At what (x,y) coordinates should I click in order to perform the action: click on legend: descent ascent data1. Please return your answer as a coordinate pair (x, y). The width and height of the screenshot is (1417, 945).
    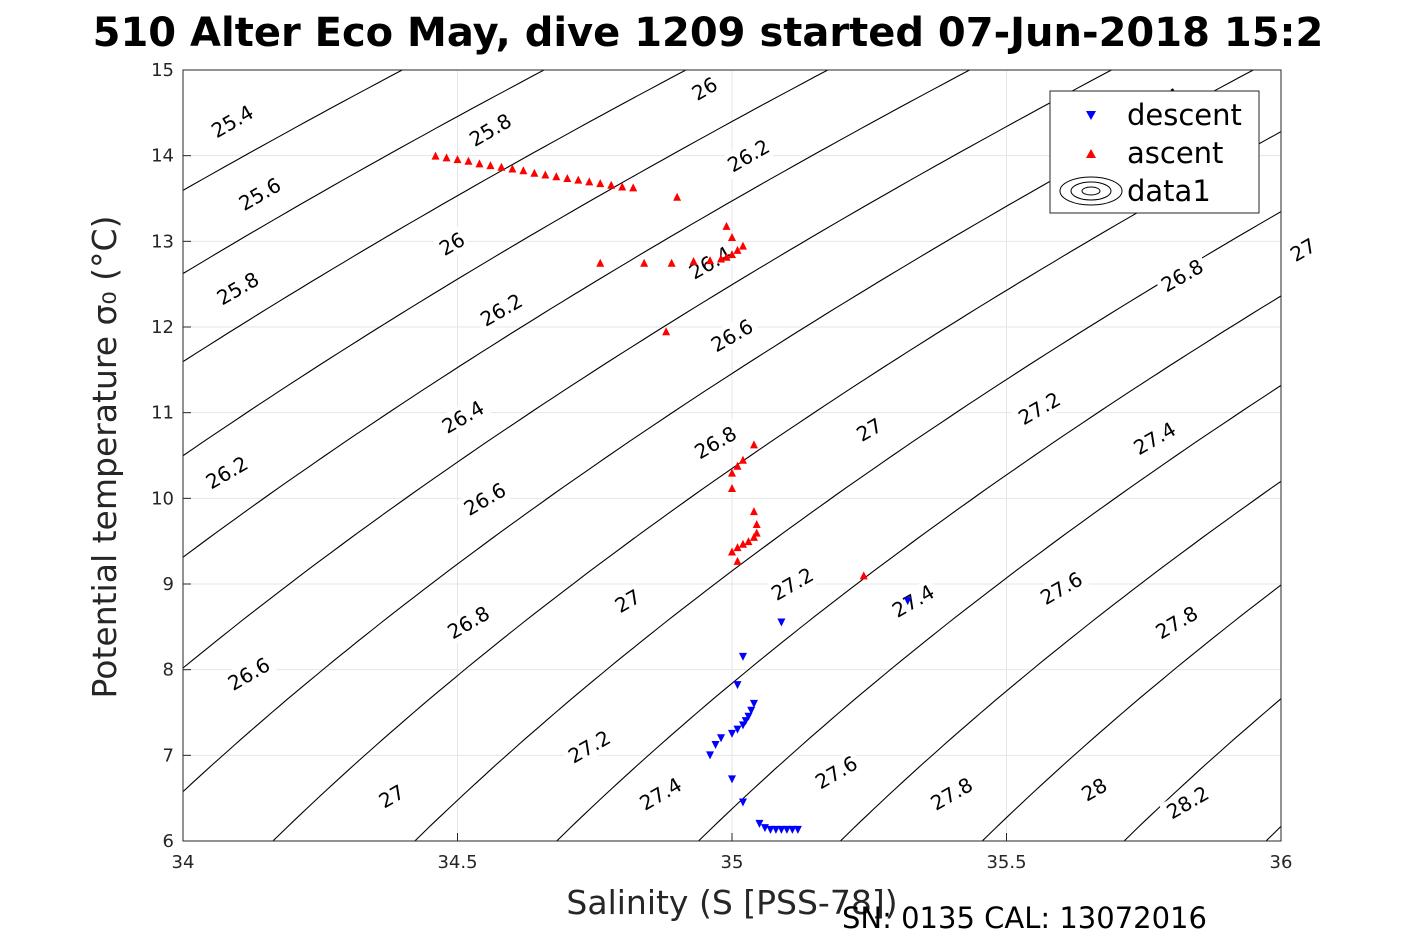
    Looking at the image, I should click on (1154, 152).